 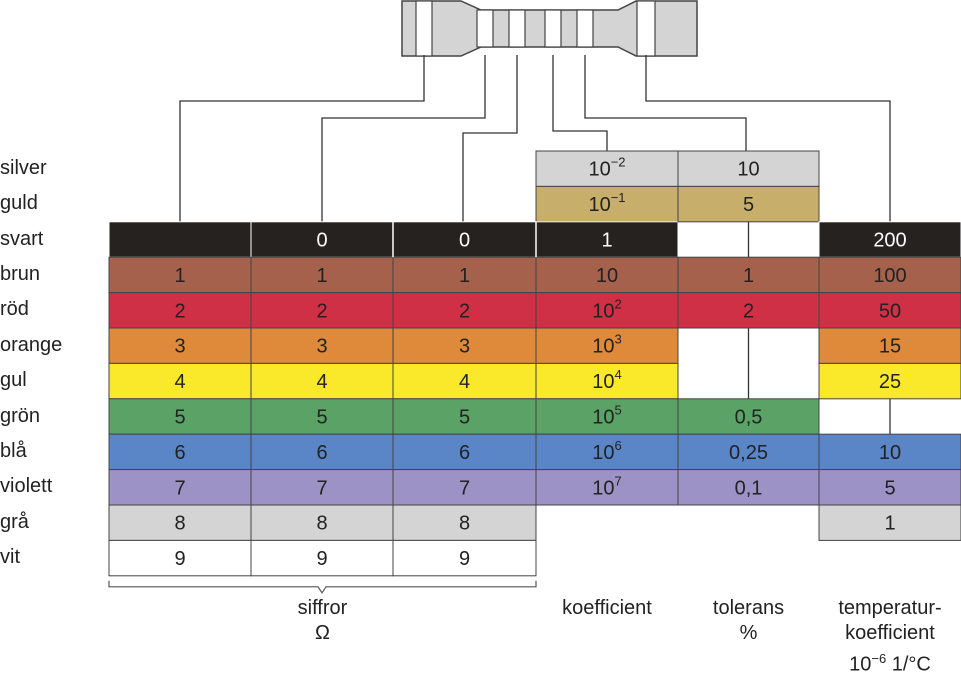 I want to click on cell-multiplier-guld: 10−1, so click(x=607, y=204).